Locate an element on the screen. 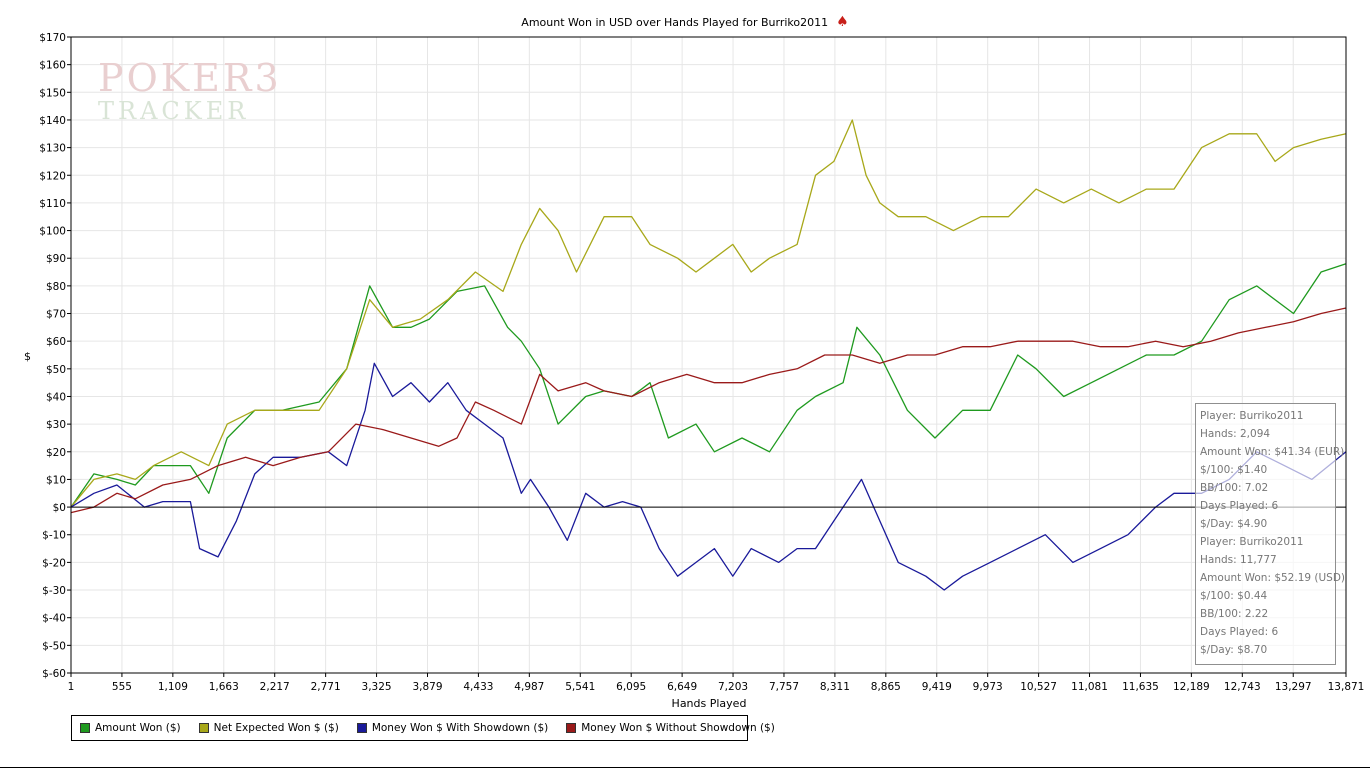  x-tick-label: 10,527 is located at coordinates (1038, 687).